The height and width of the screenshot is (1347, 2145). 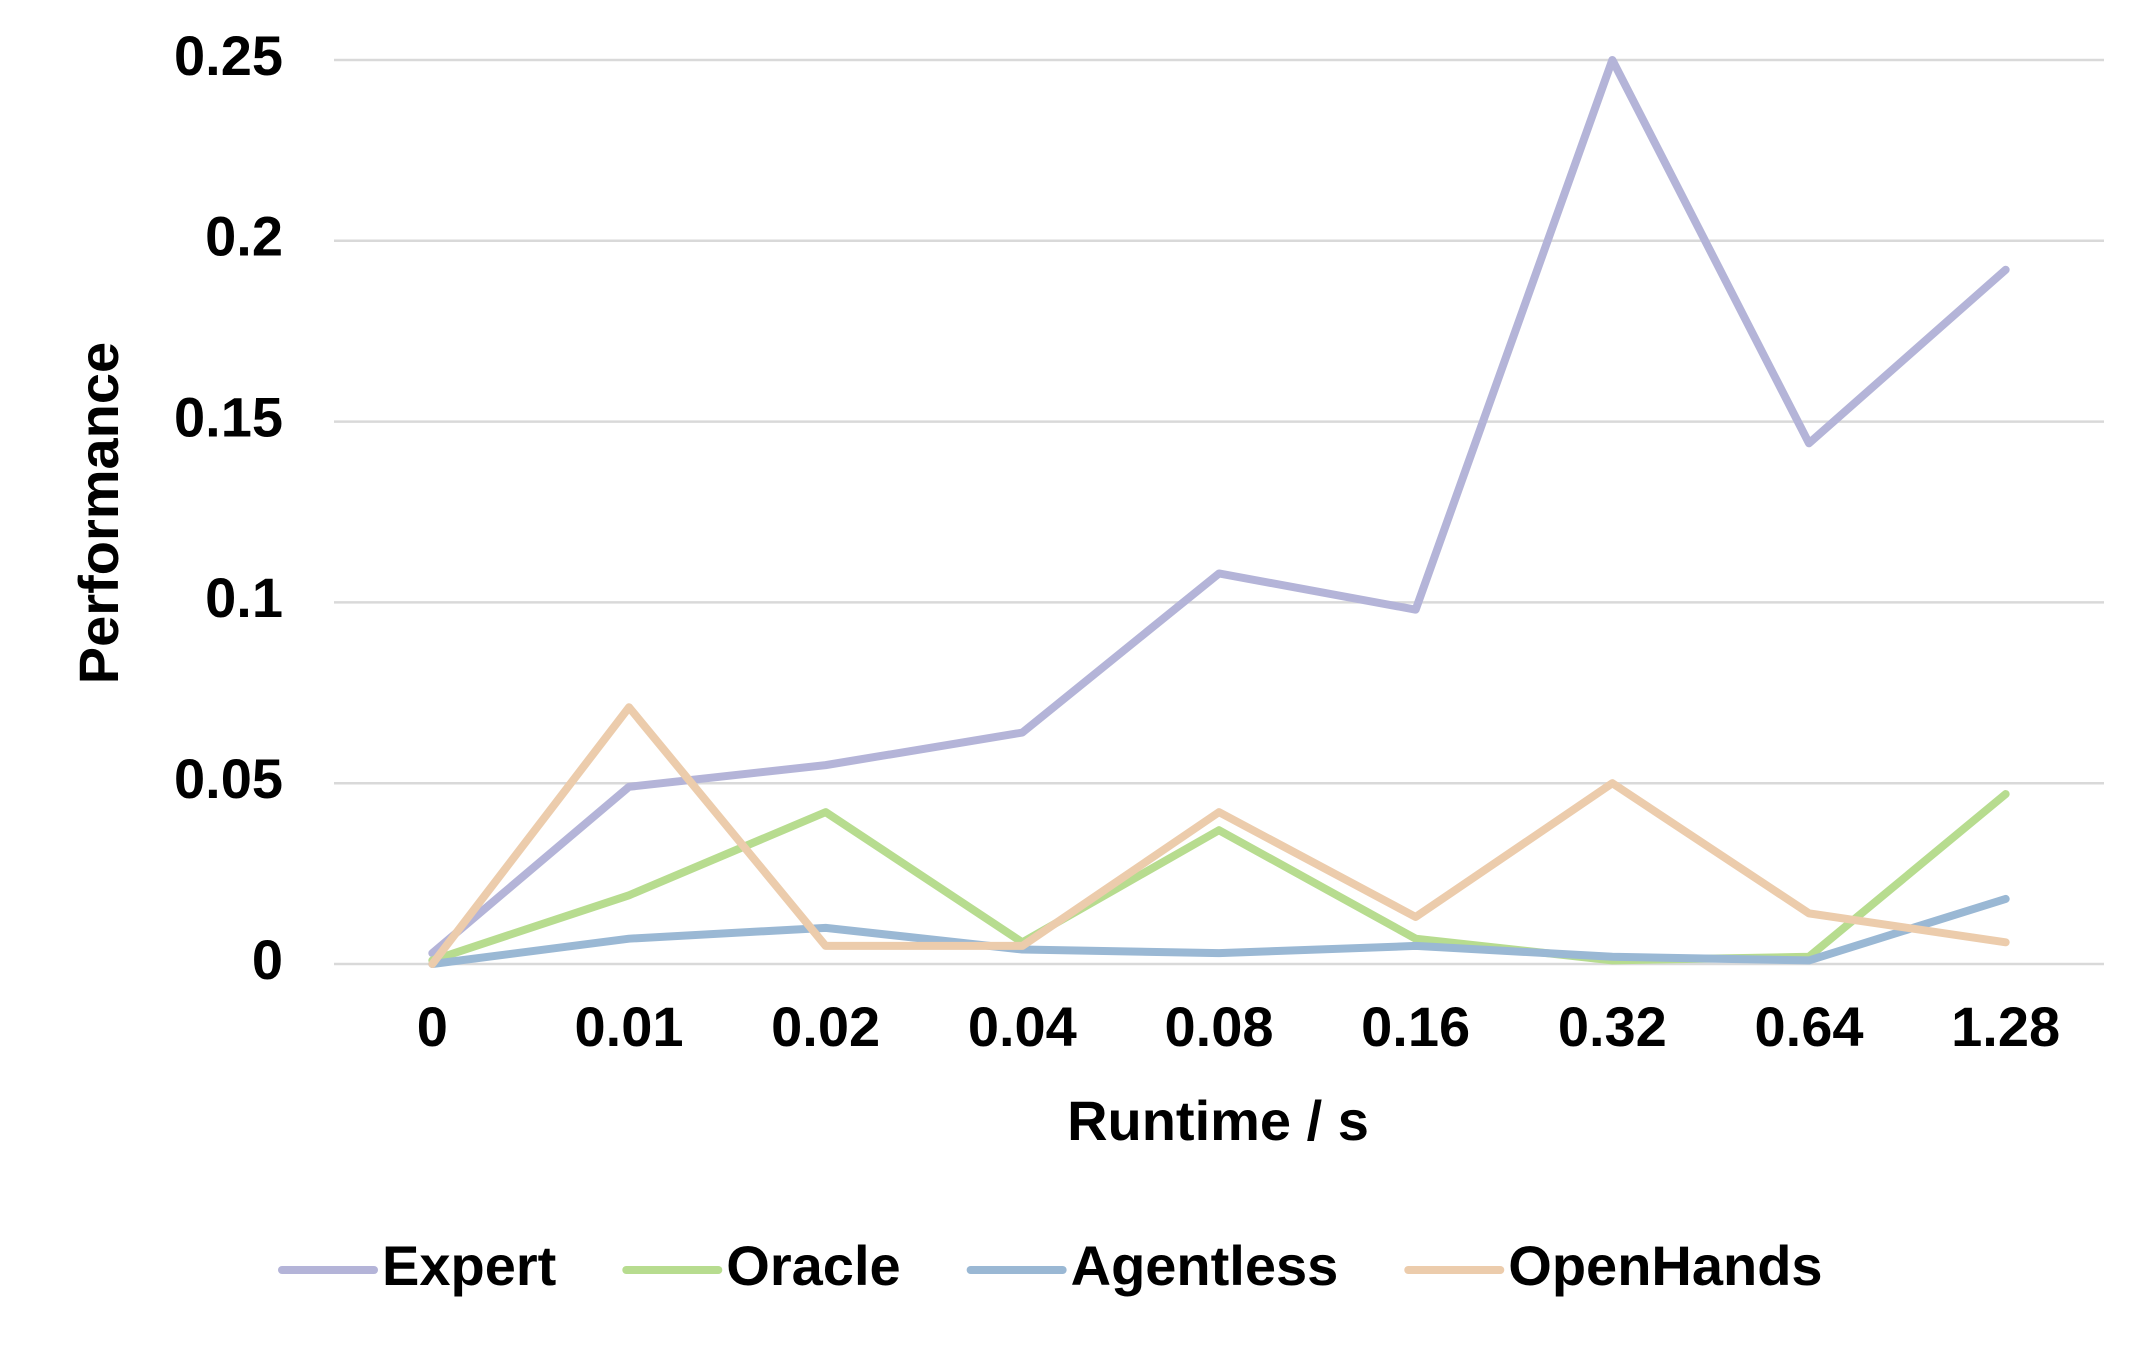 I want to click on y-tick-label: 0, so click(x=267, y=959).